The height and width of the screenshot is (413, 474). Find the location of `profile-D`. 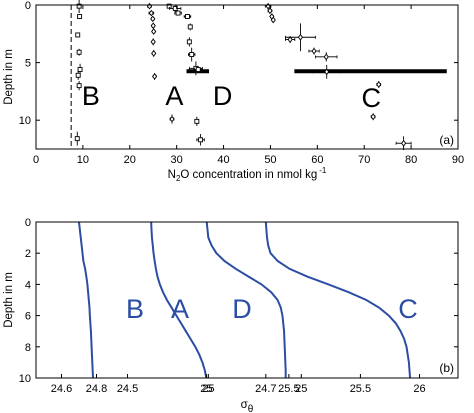

profile-D is located at coordinates (246, 299).